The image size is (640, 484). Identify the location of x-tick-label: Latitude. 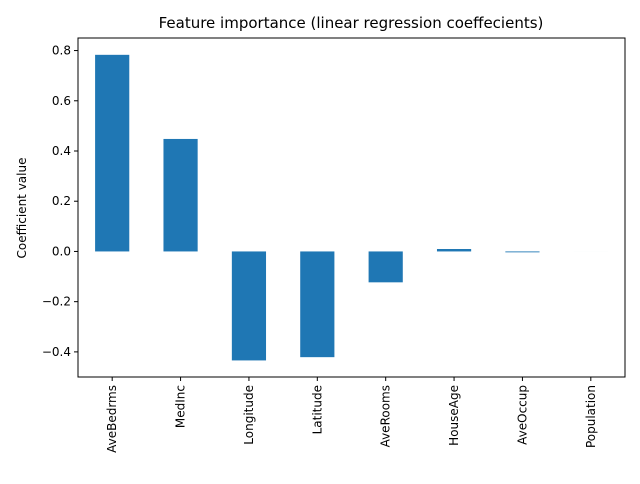
(317, 409).